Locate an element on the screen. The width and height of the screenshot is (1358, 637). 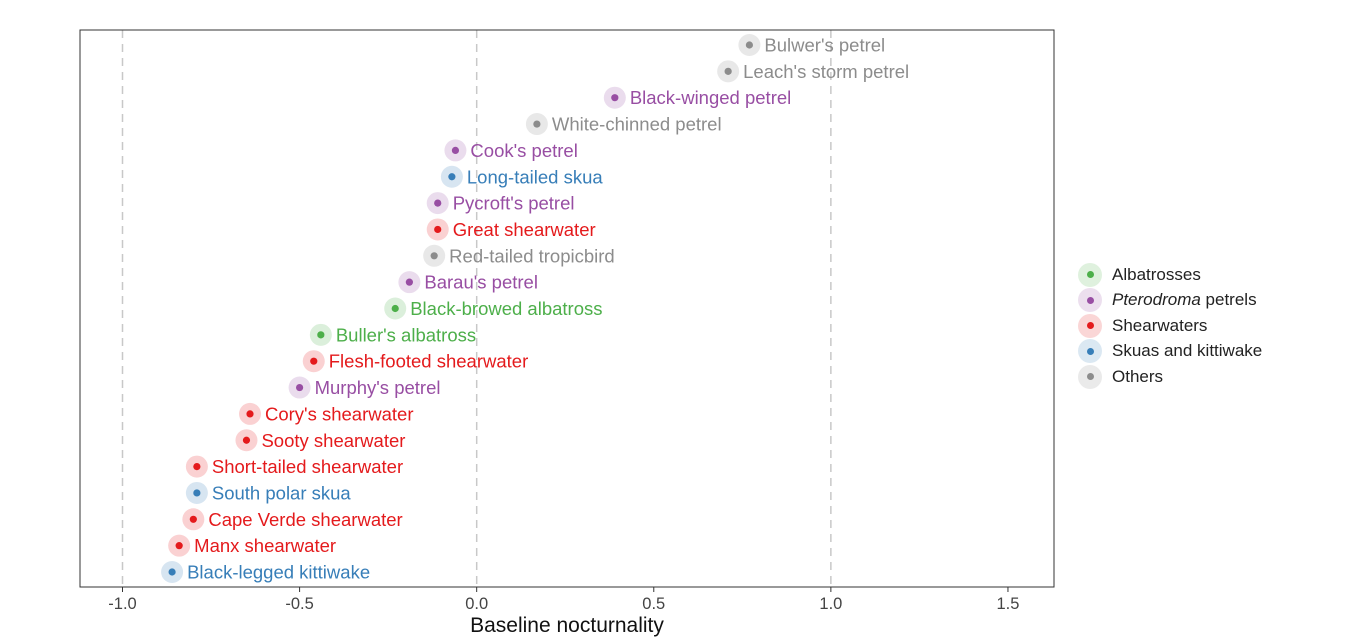
legend-item: Shearwaters is located at coordinates (1170, 326).